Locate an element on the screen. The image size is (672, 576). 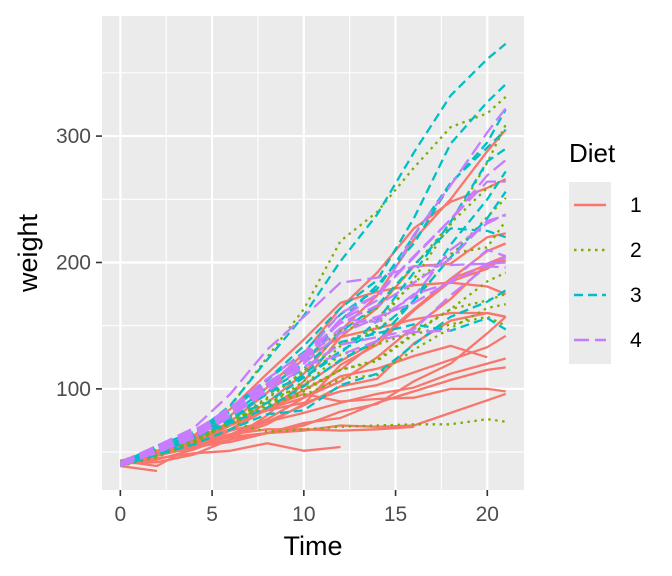
x-tick-label: 10 is located at coordinates (303, 514).